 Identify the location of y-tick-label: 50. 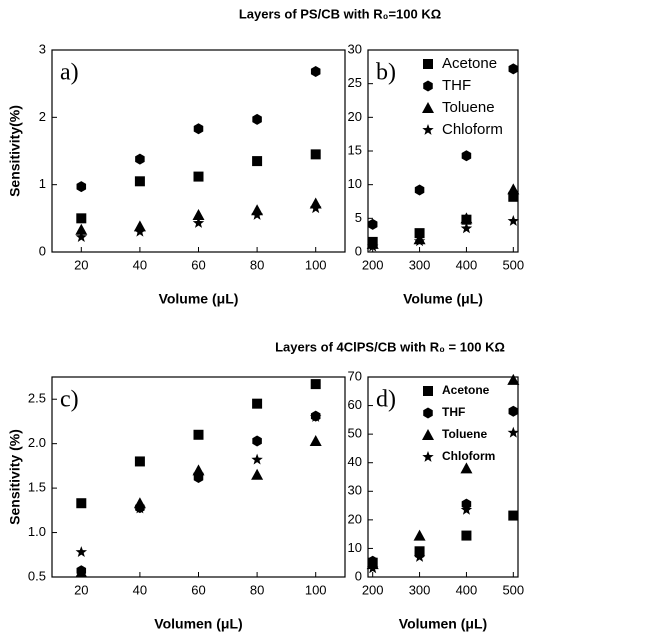
(355, 433).